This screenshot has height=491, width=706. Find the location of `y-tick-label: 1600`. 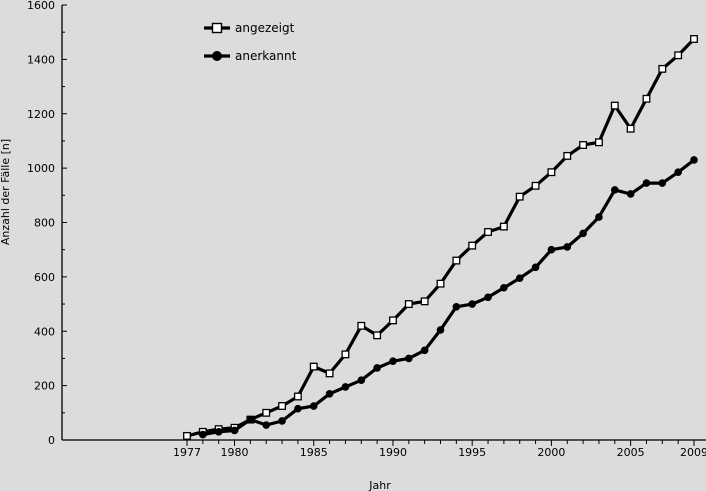

y-tick-label: 1600 is located at coordinates (41, 6).